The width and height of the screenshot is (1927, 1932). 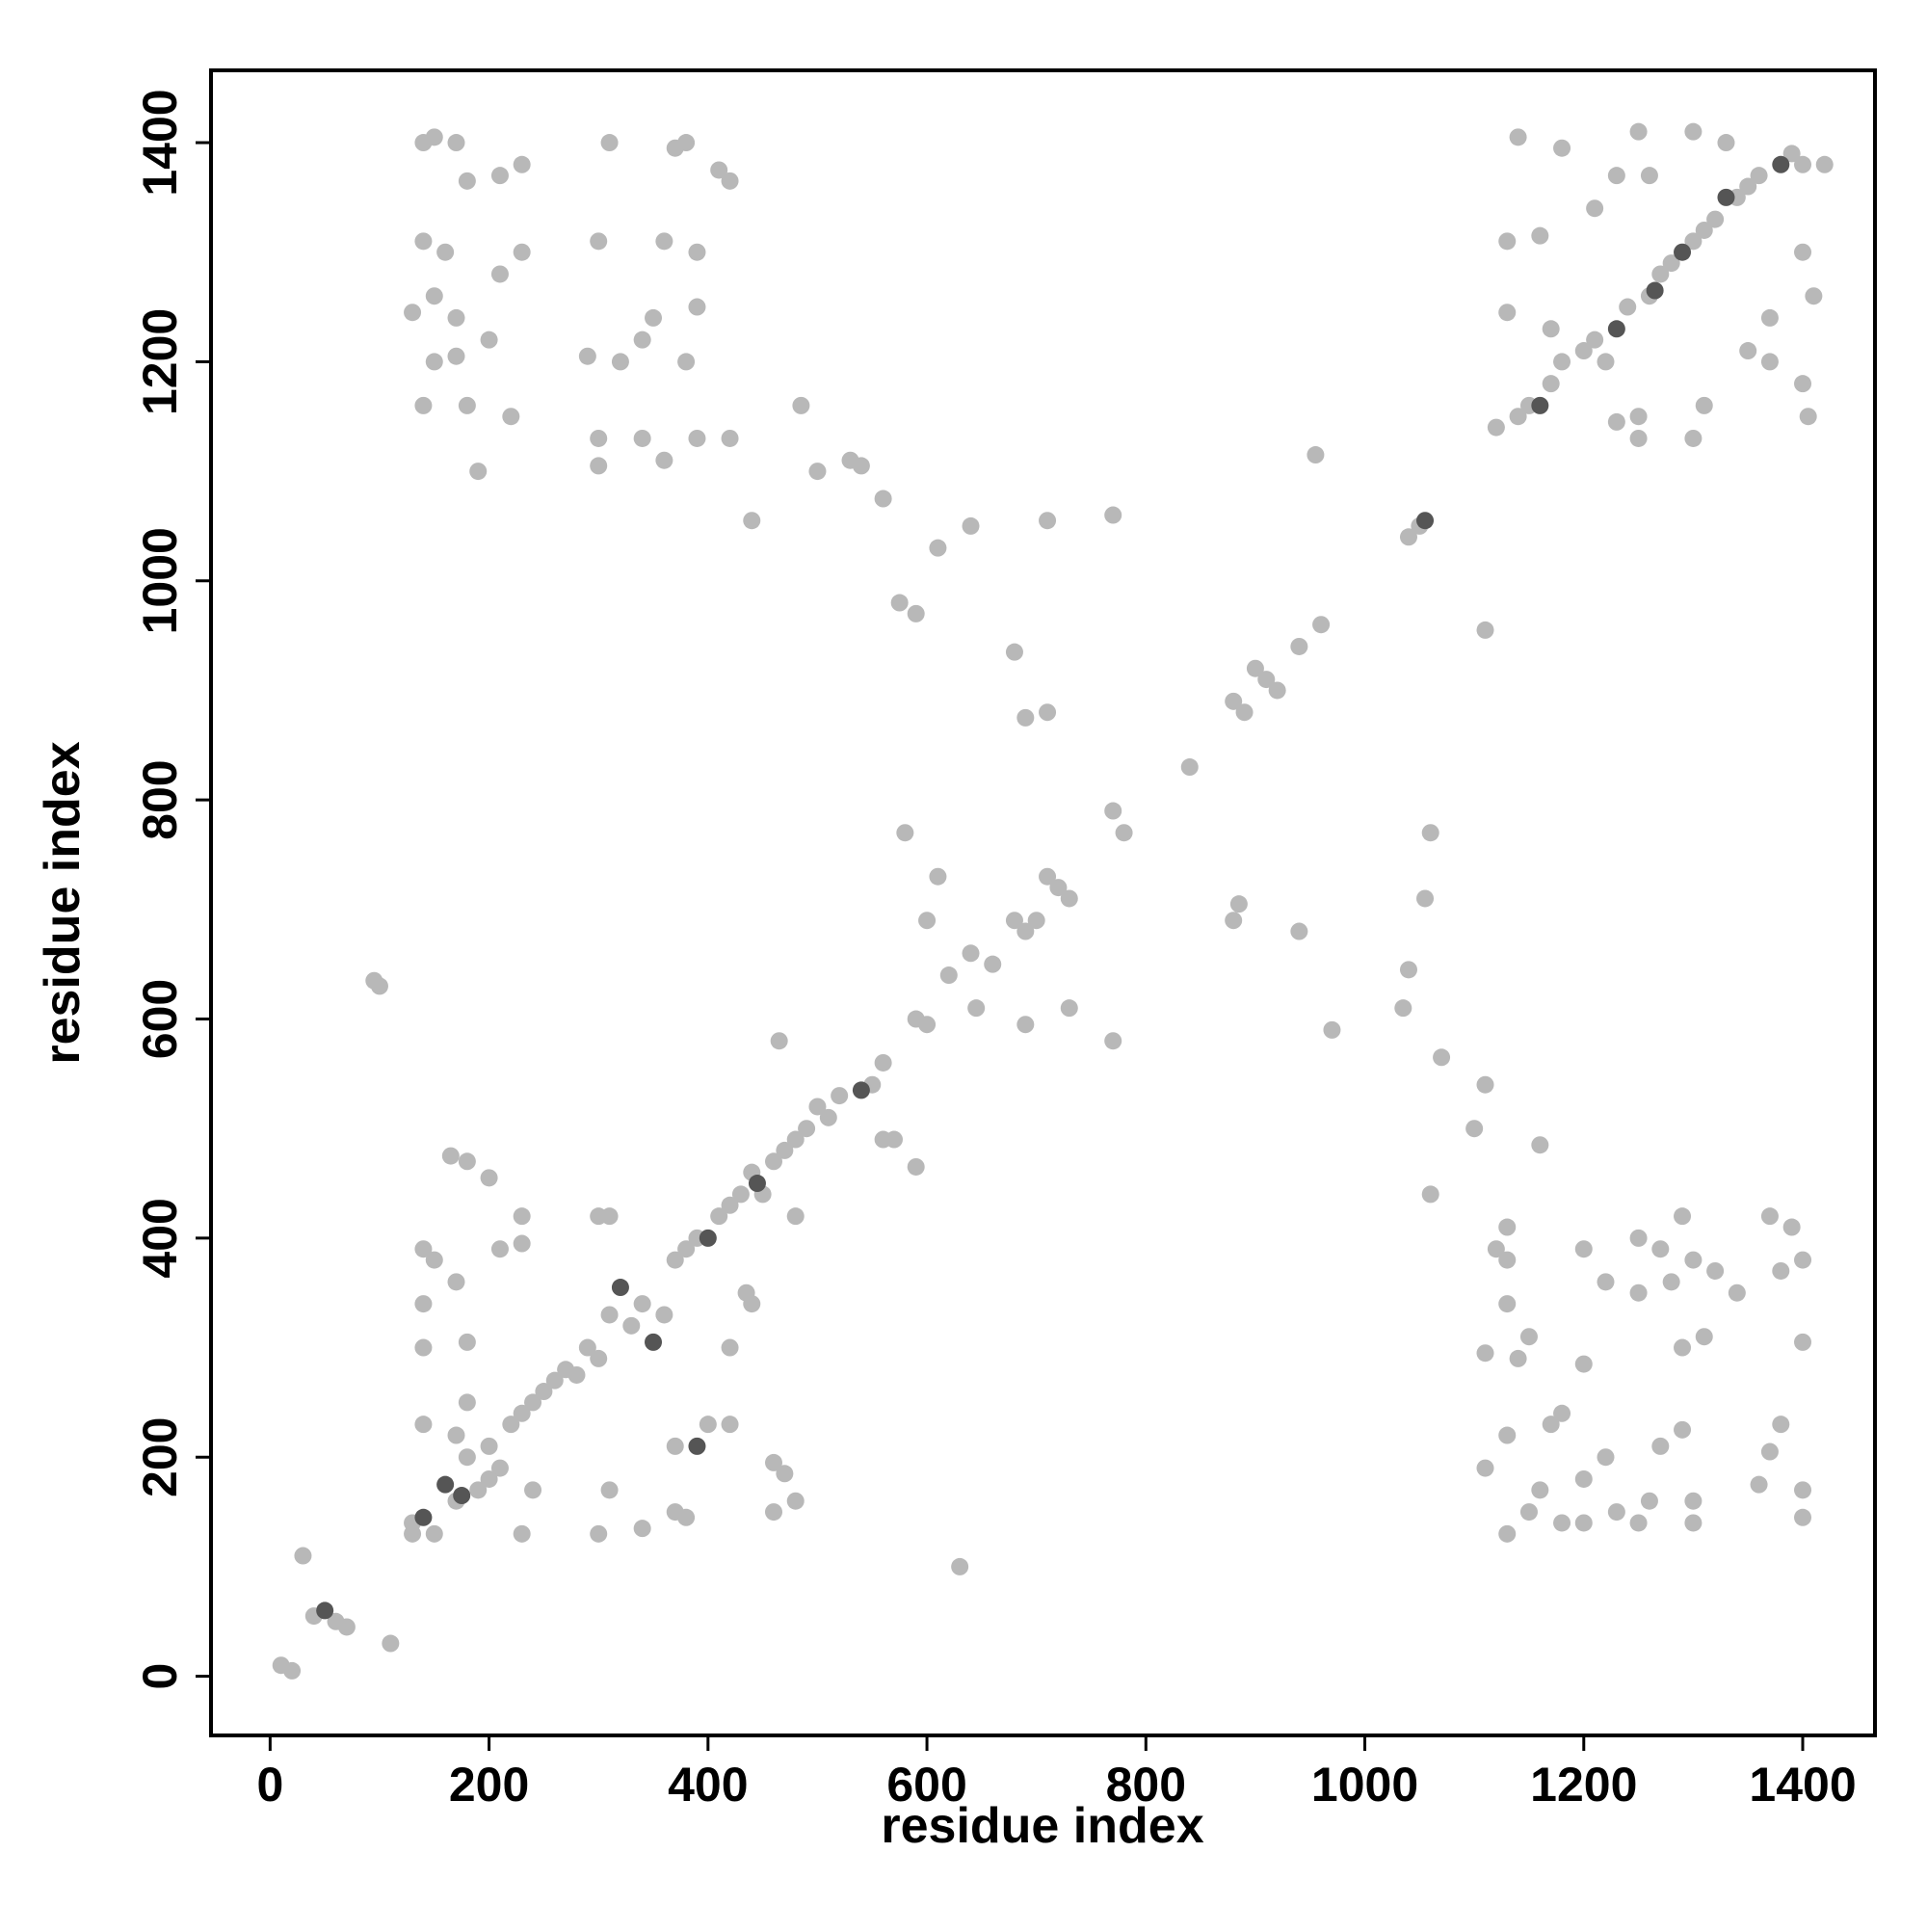 What do you see at coordinates (269, 1785) in the screenshot?
I see `x-tick-label: 0` at bounding box center [269, 1785].